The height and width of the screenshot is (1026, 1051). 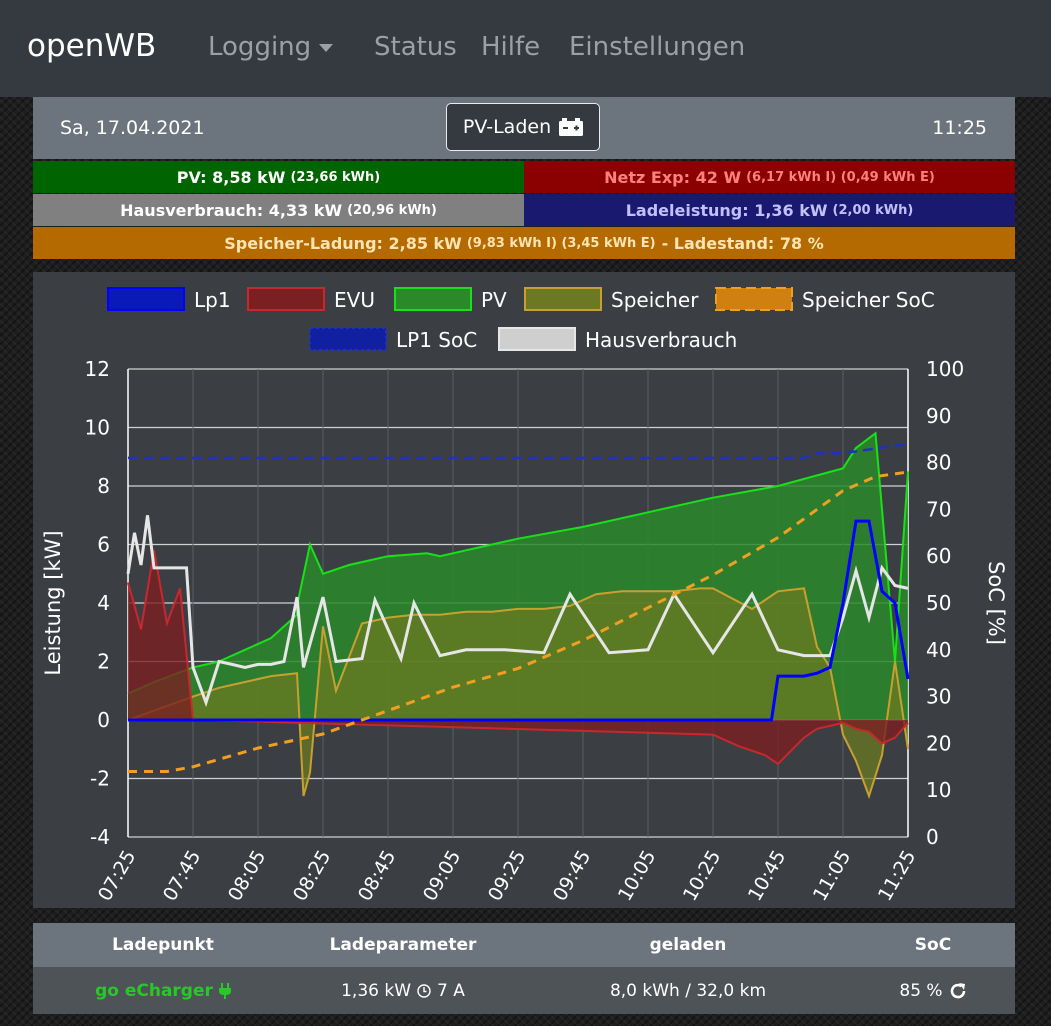 What do you see at coordinates (97, 428) in the screenshot?
I see `y-tick-label: 10` at bounding box center [97, 428].